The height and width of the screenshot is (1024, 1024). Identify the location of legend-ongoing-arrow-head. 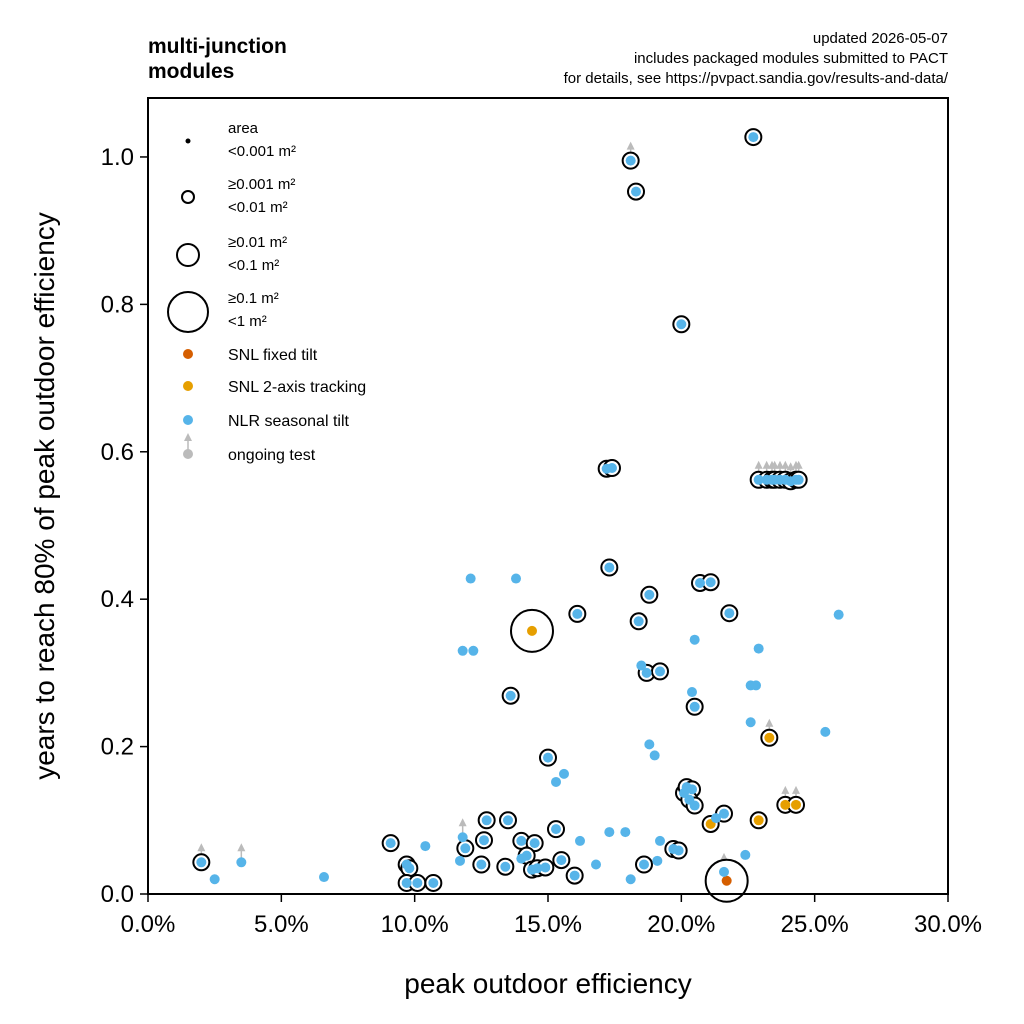
(188, 437).